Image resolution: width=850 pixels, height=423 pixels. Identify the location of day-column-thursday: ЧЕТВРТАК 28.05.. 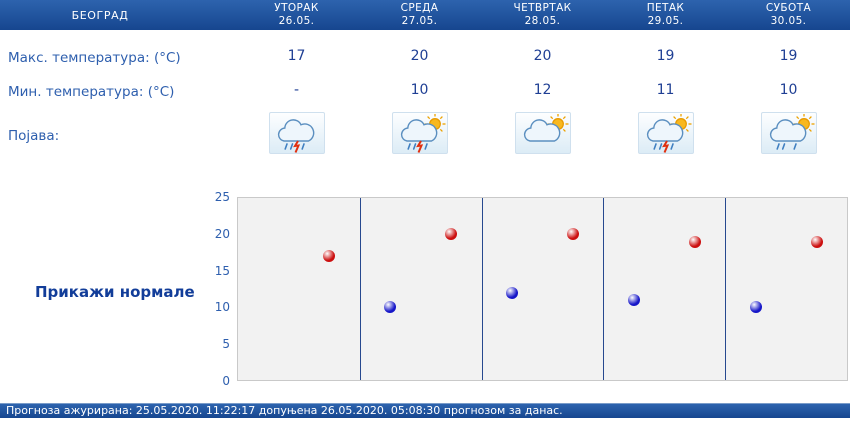
(542, 15).